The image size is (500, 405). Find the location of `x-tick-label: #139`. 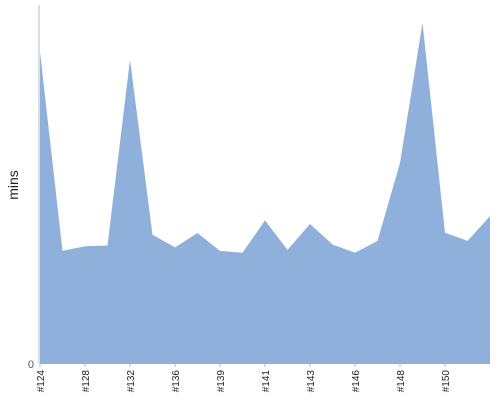

x-tick-label: #139 is located at coordinates (221, 381).